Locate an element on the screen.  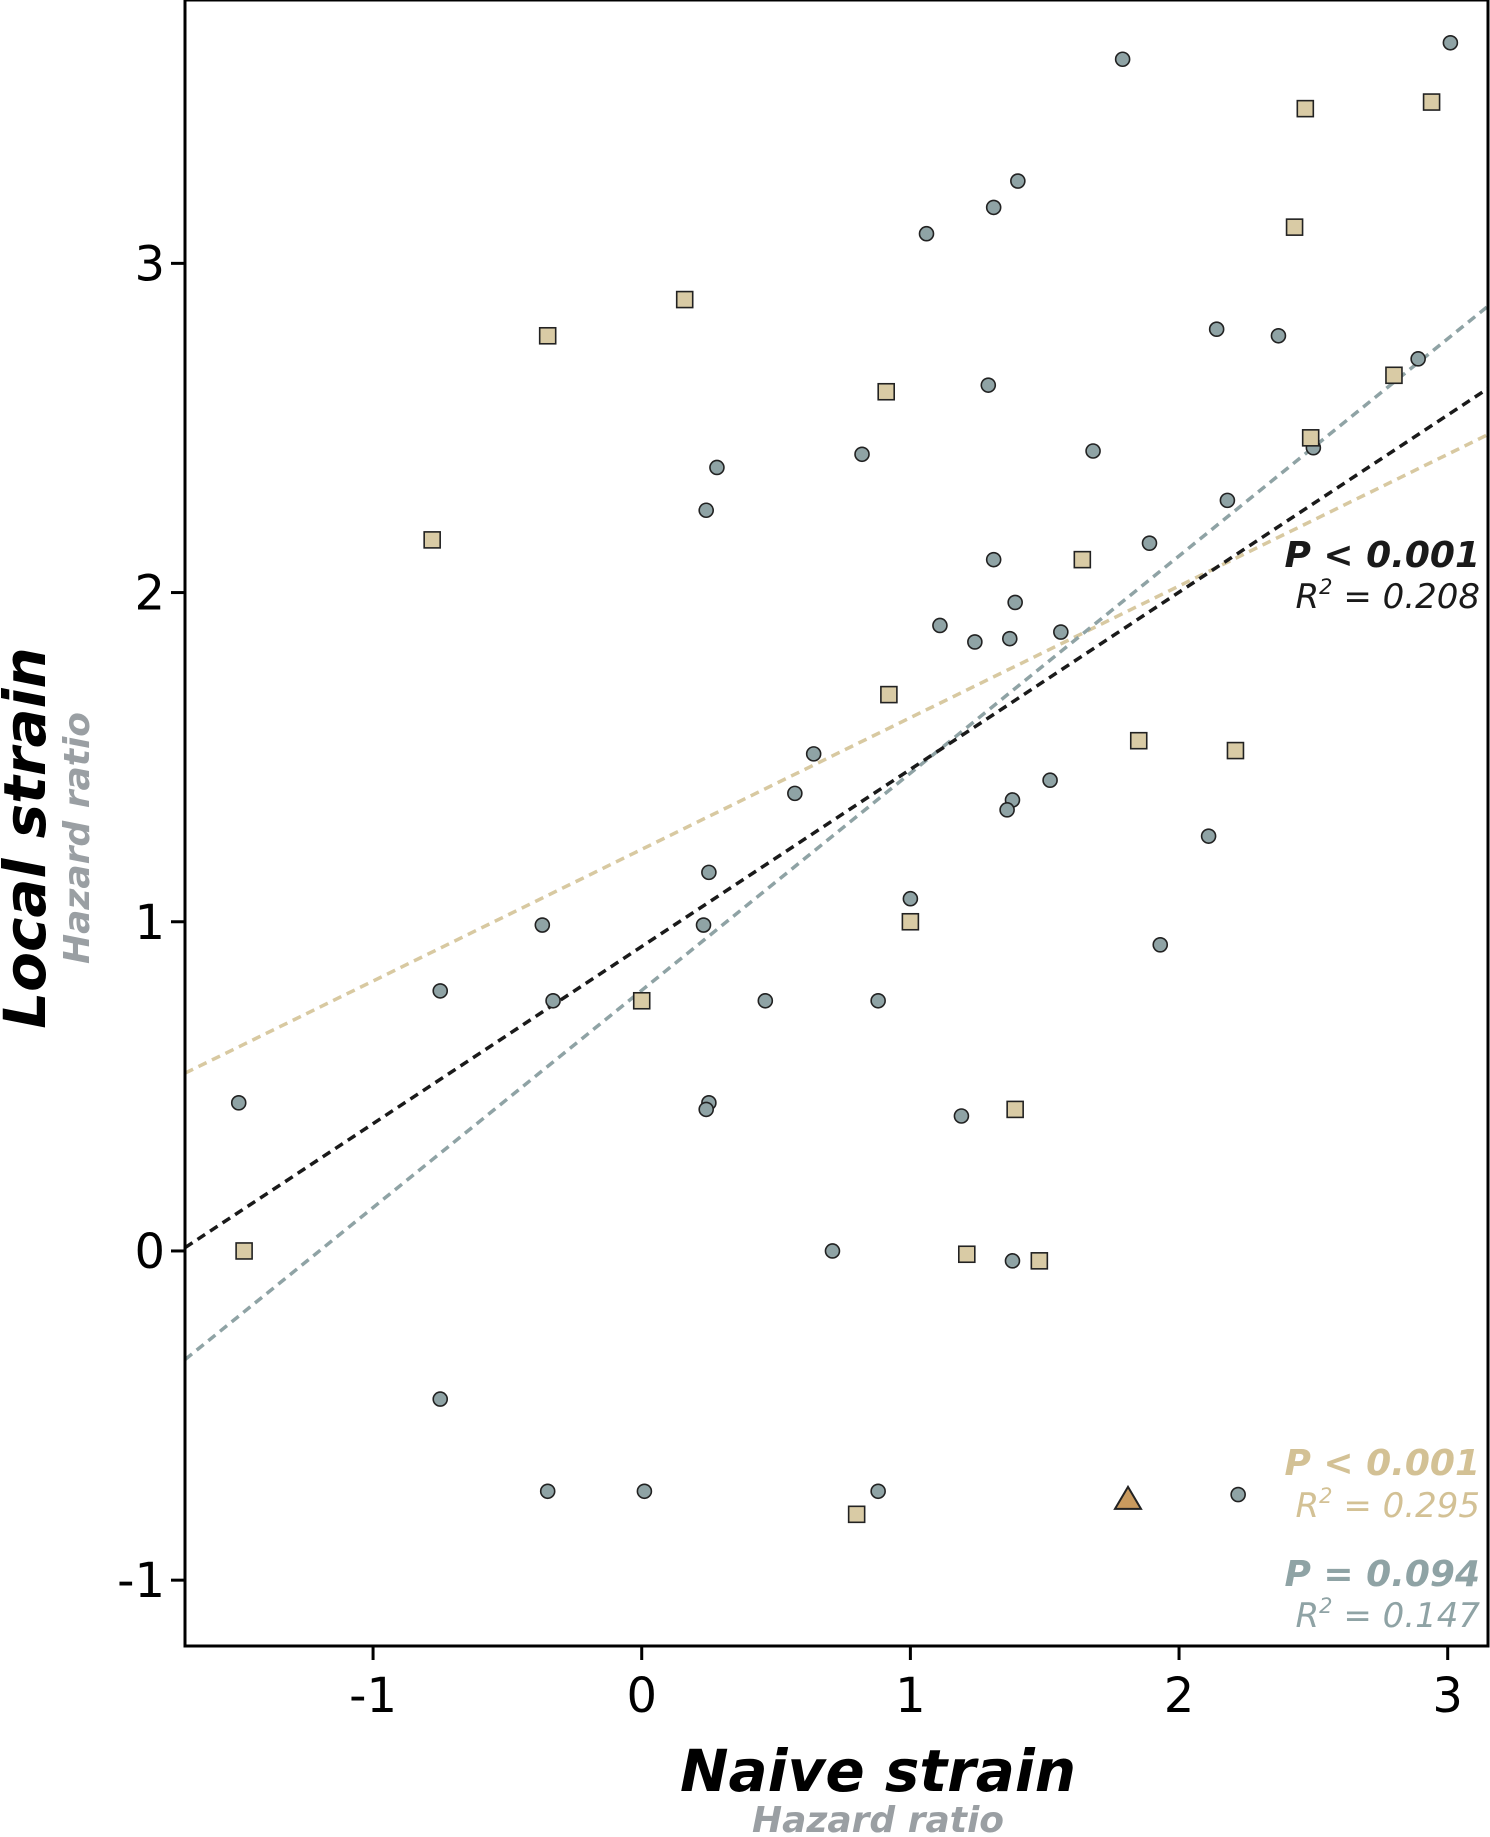
x-axis-subtitle: Hazard ratio is located at coordinates (878, 1818).